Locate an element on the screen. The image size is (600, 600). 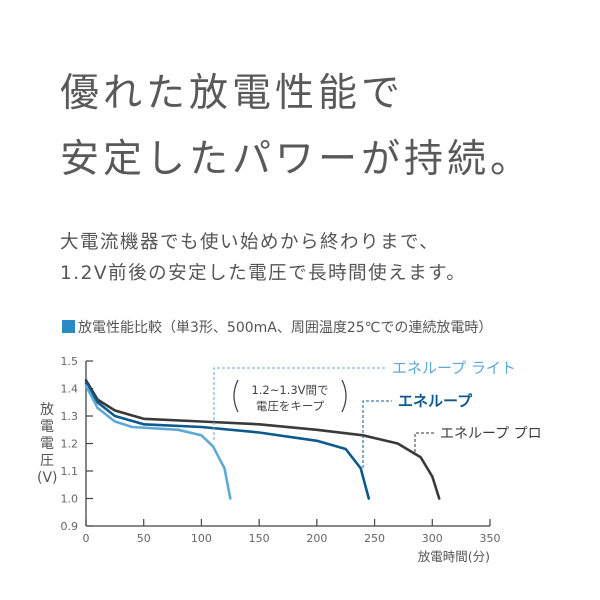
y-tick-label: 1.4 is located at coordinates (70, 389).